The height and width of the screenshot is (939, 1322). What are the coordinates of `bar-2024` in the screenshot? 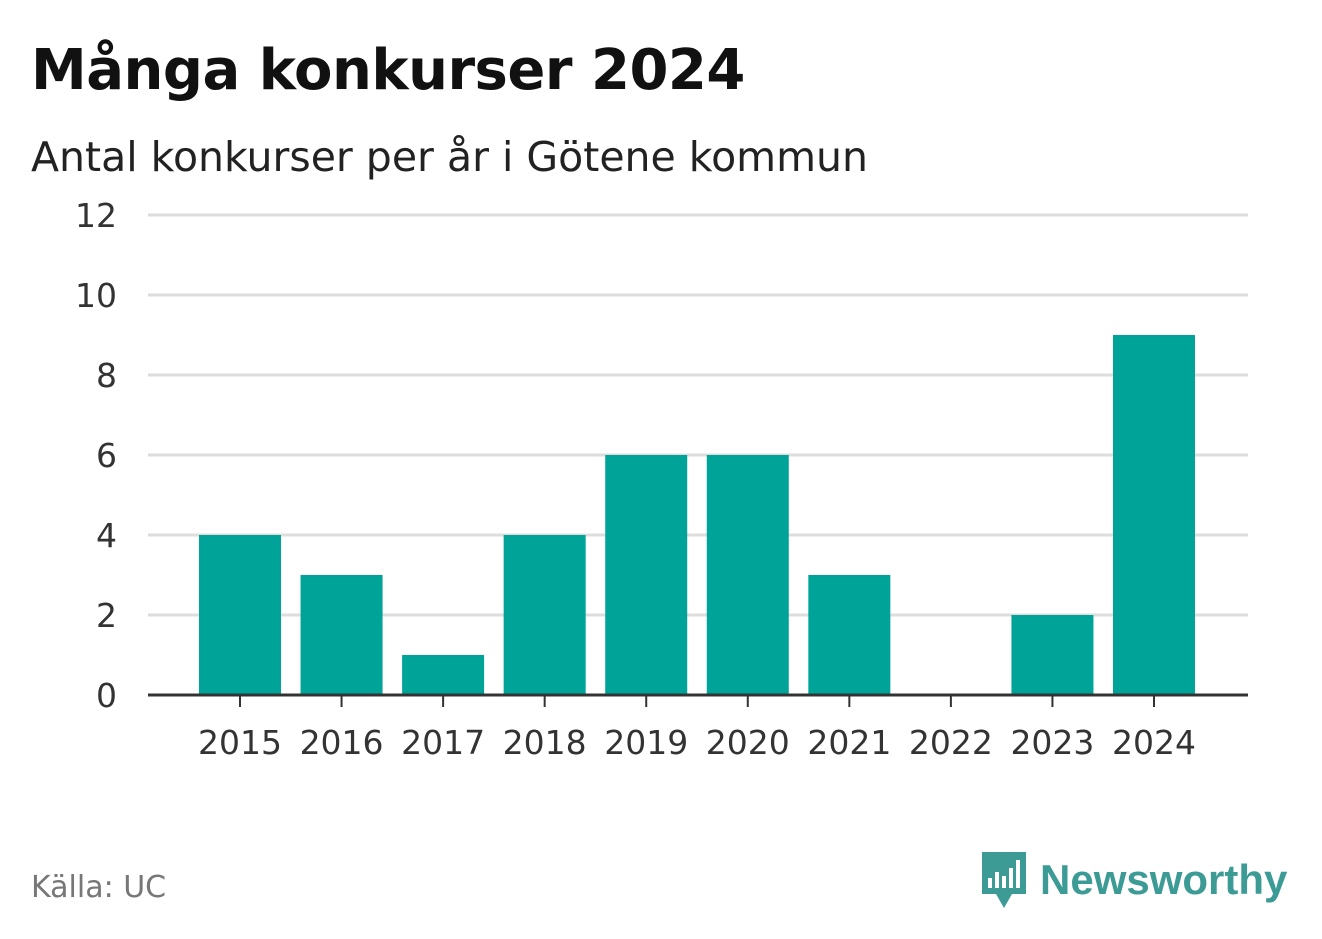 It's located at (1154, 515).